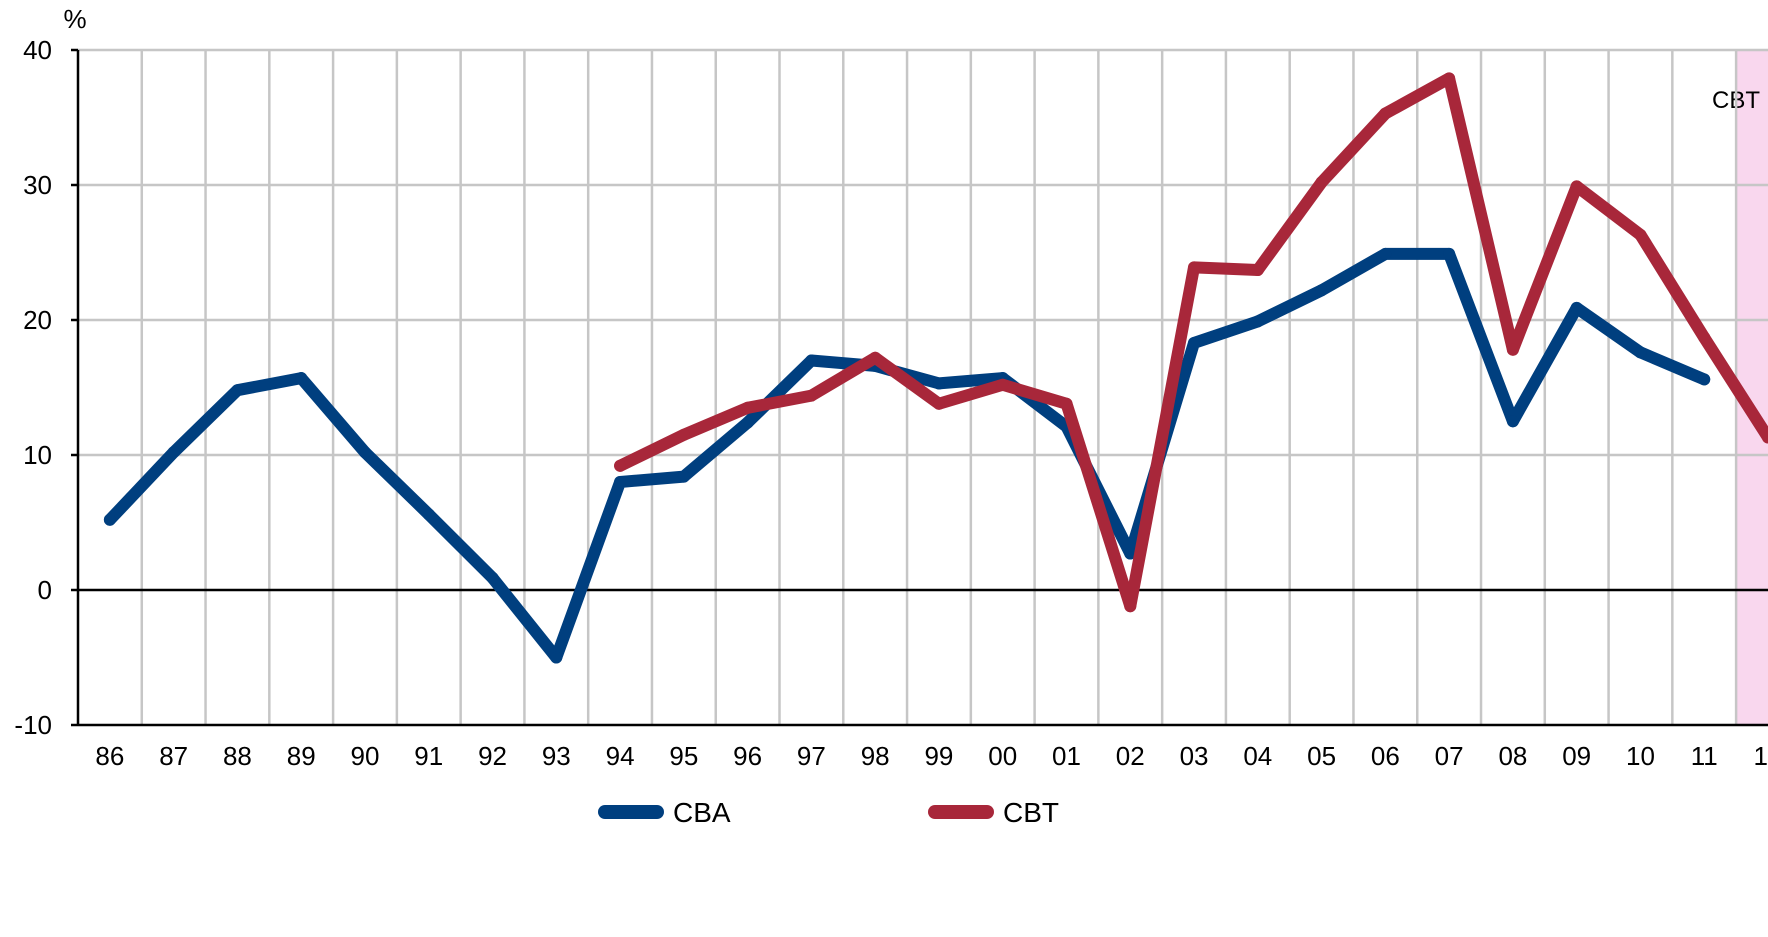  Describe the element at coordinates (556, 756) in the screenshot. I see `x-tick-label: 93` at that location.